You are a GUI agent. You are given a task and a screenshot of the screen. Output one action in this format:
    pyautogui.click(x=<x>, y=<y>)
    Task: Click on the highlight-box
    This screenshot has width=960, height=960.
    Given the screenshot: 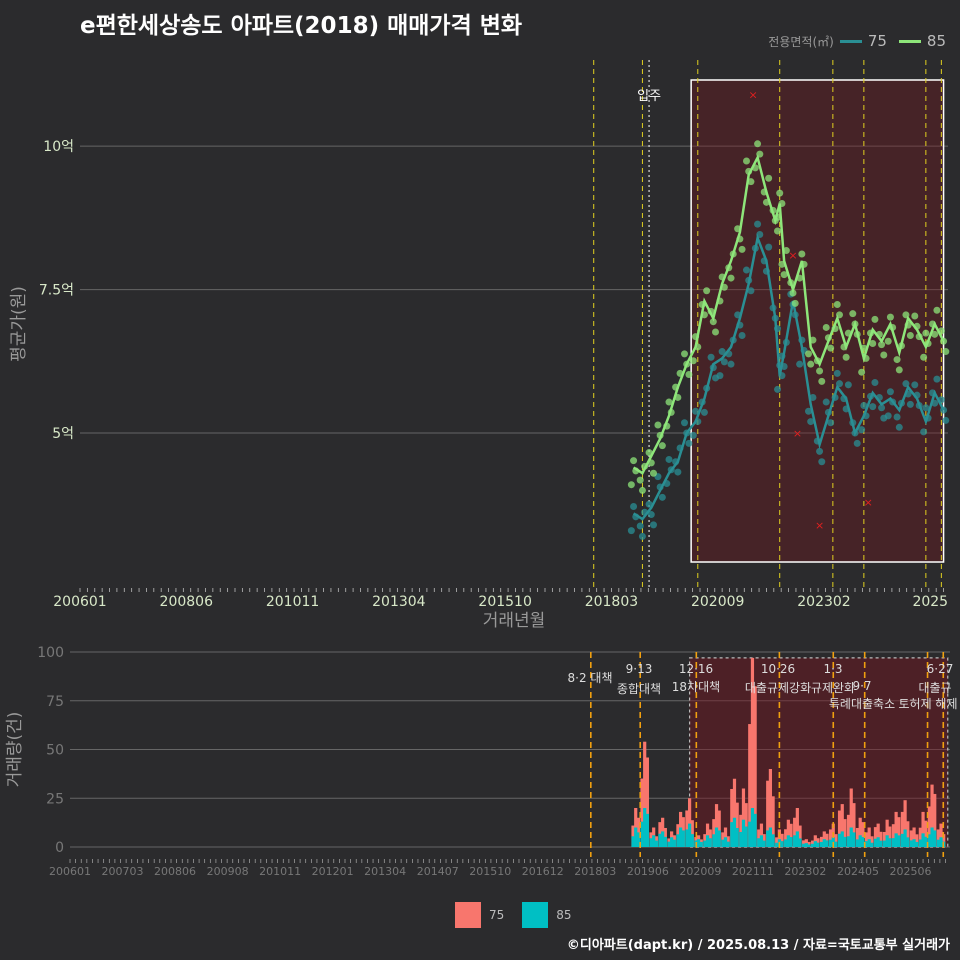 What is the action you would take?
    pyautogui.click(x=817, y=321)
    